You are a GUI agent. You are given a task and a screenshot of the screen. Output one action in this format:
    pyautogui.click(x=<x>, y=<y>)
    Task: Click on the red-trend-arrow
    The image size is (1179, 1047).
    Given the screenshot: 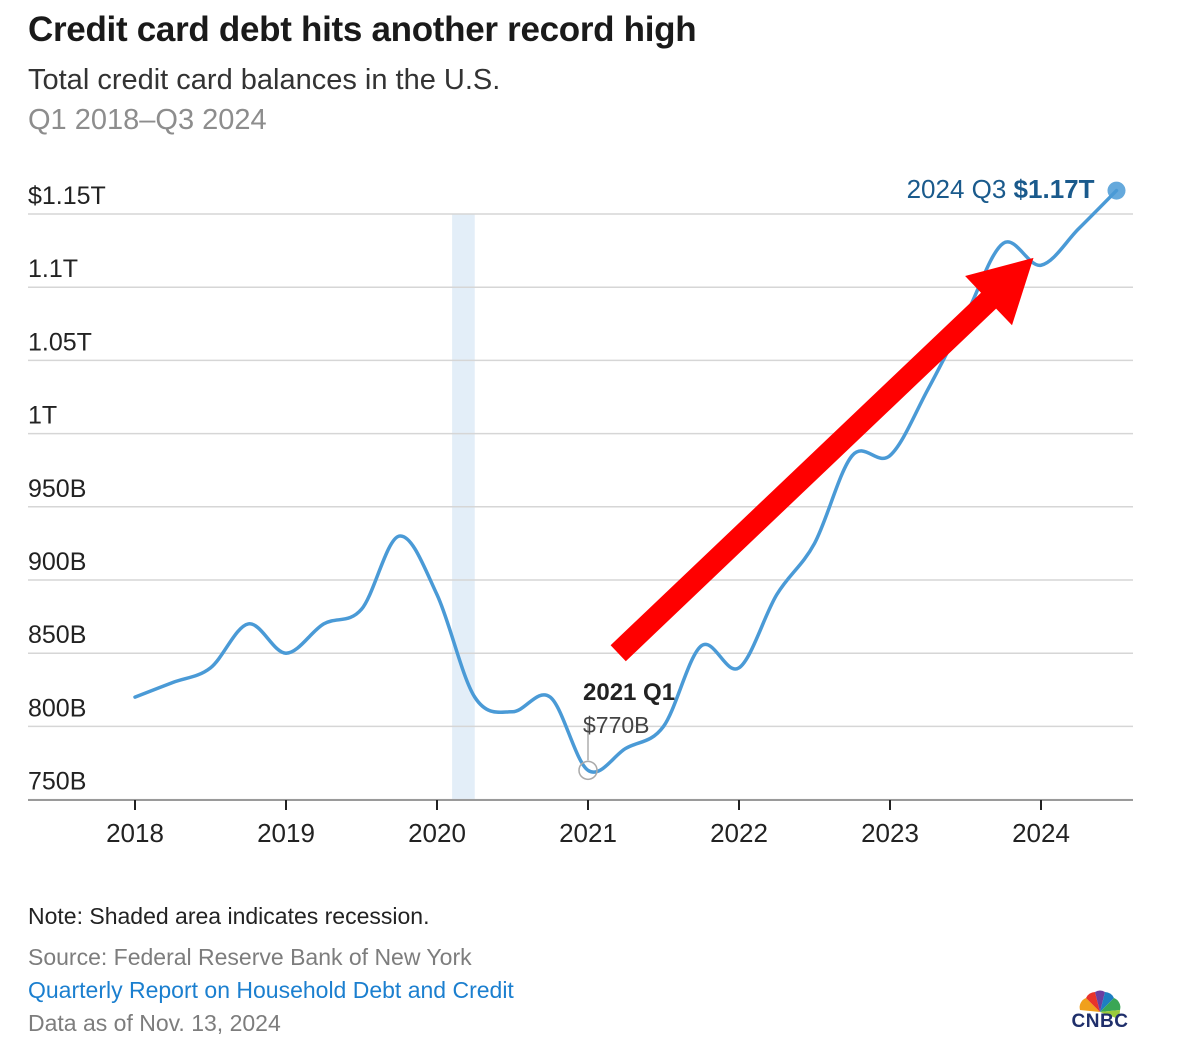 What is the action you would take?
    pyautogui.click(x=822, y=459)
    